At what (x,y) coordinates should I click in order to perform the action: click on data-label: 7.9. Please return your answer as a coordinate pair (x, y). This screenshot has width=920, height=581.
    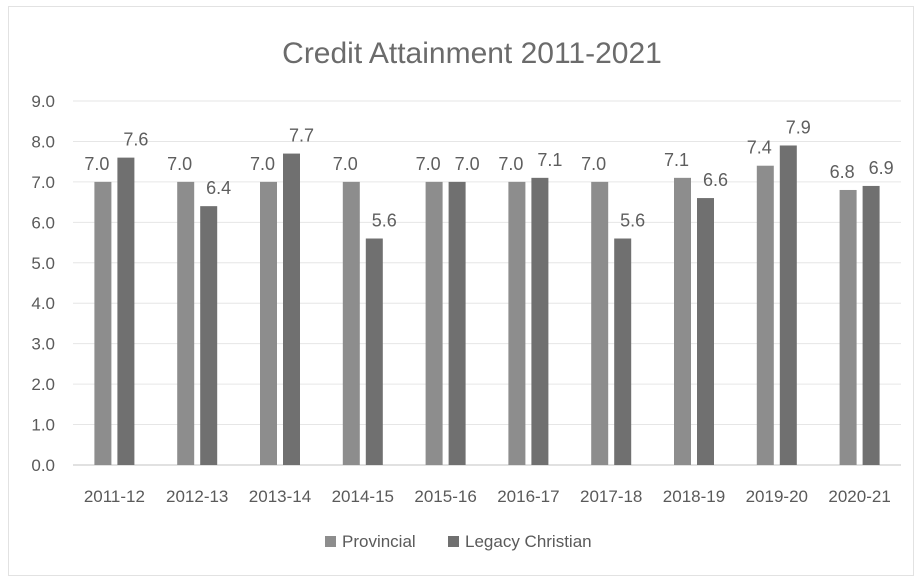
    Looking at the image, I should click on (798, 127).